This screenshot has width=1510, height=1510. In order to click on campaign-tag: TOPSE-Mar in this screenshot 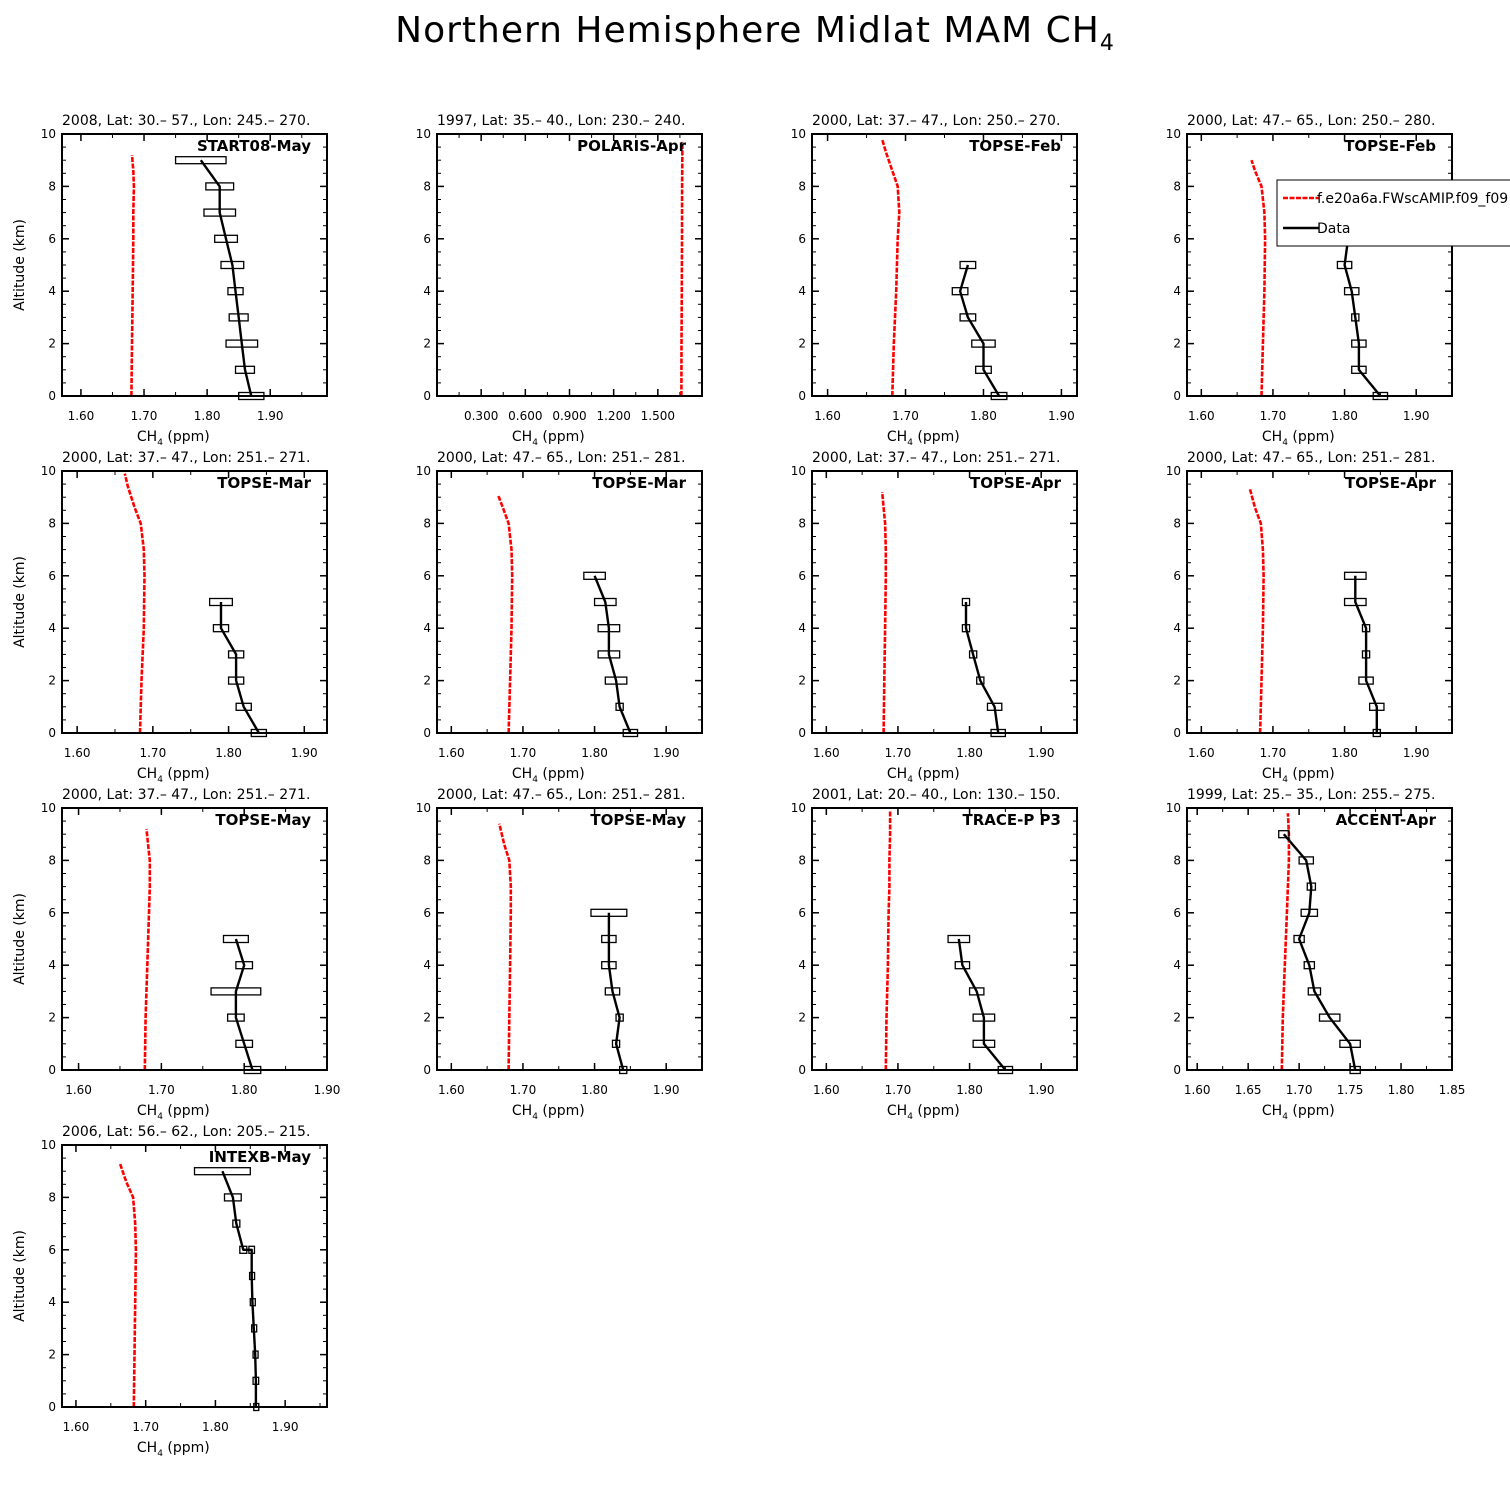, I will do `click(639, 483)`.